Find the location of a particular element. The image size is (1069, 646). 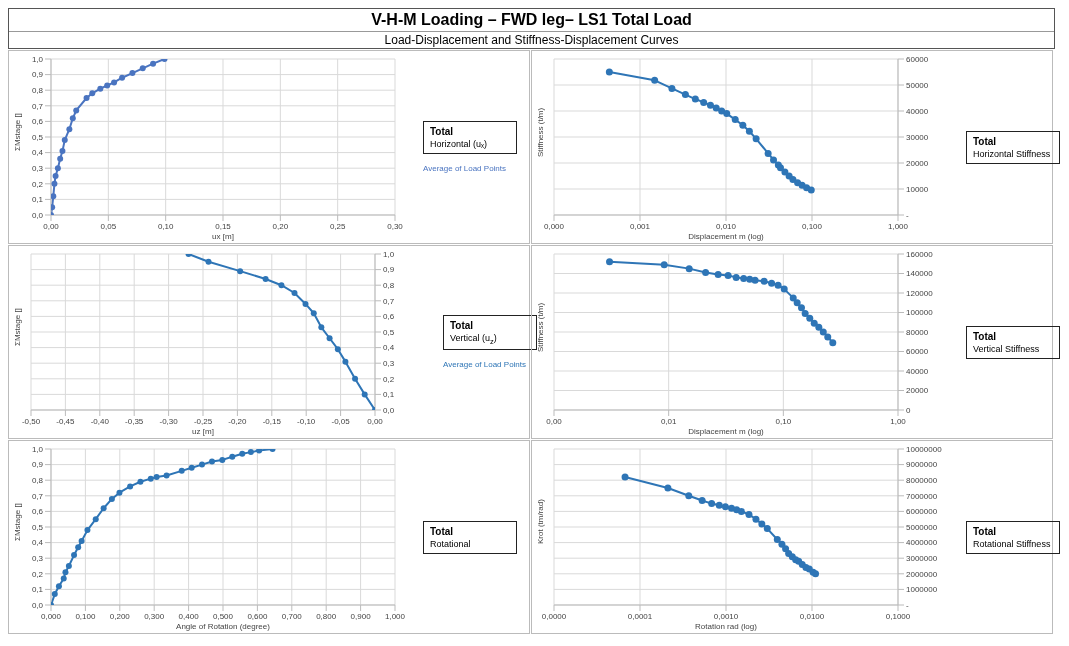

y-tick-label: 4000000 is located at coordinates (922, 543).